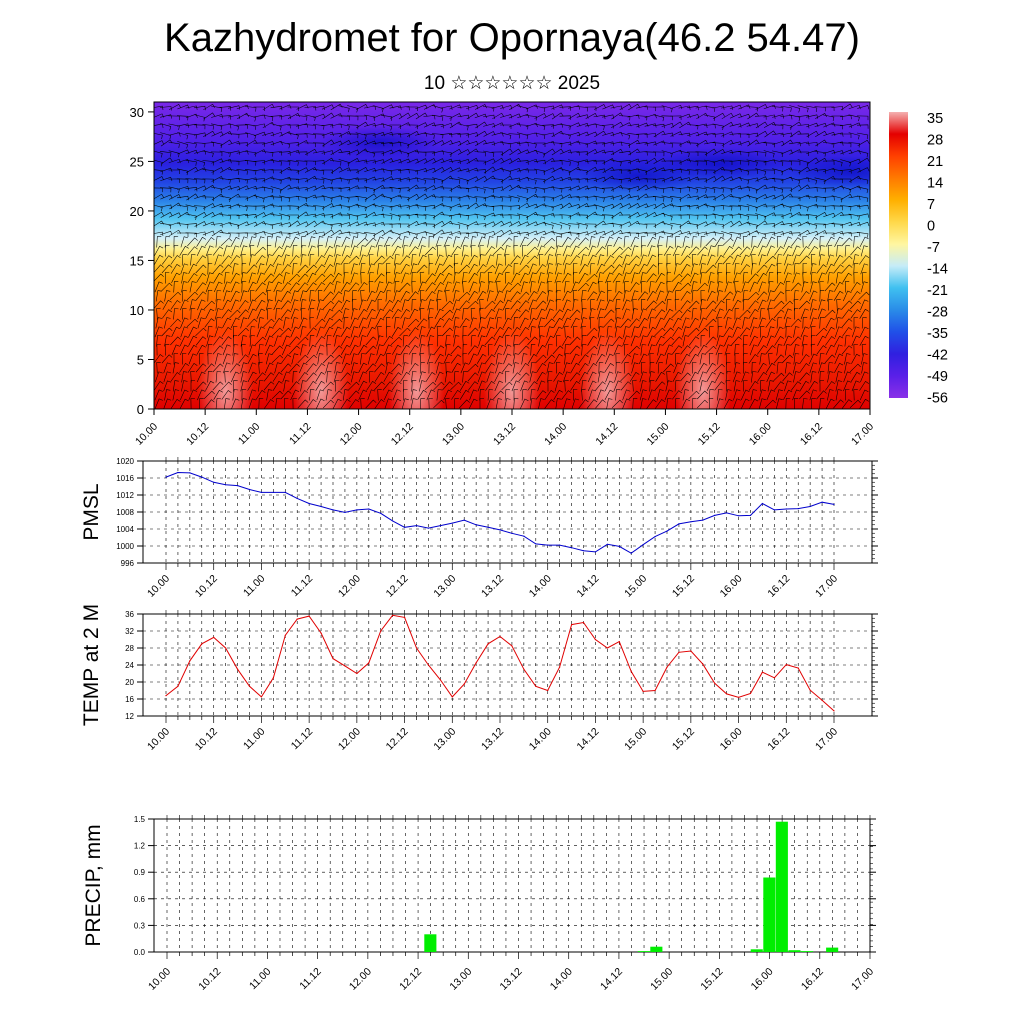 This screenshot has width=1024, height=1024. What do you see at coordinates (606, 434) in the screenshot?
I see `x-tick-label-14.12: 14.12` at bounding box center [606, 434].